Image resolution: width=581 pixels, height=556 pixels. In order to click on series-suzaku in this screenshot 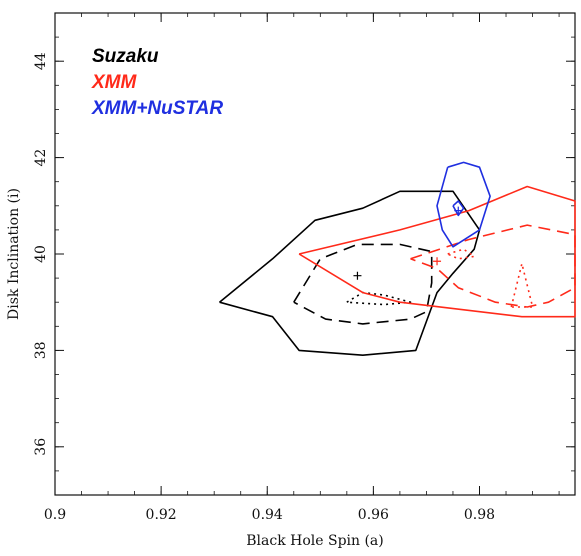, I will do `click(349, 273)`.